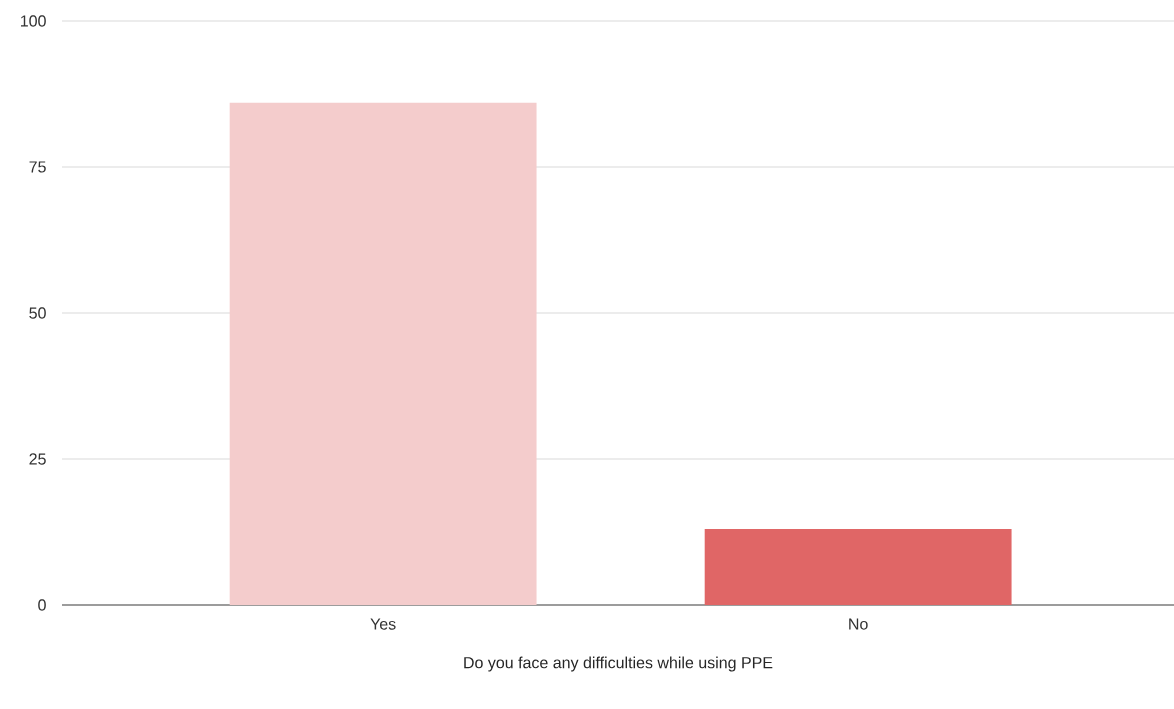 The image size is (1174, 709). Describe the element at coordinates (37, 313) in the screenshot. I see `y-tick-label: 50` at that location.